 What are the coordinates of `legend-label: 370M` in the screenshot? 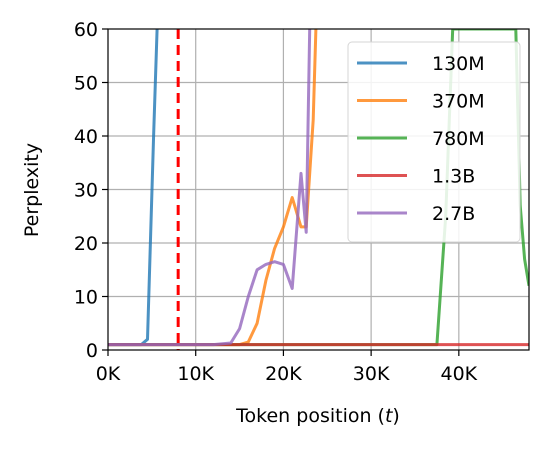 It's located at (458, 102).